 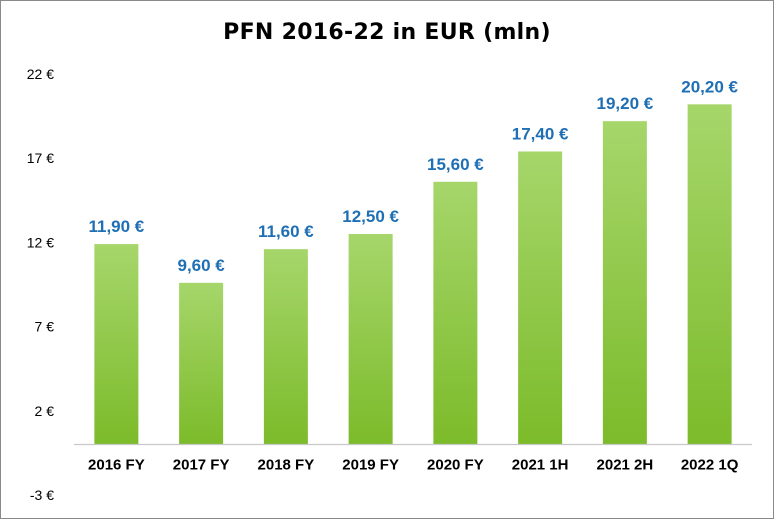 What do you see at coordinates (709, 86) in the screenshot?
I see `data-label: 20,20 €` at bounding box center [709, 86].